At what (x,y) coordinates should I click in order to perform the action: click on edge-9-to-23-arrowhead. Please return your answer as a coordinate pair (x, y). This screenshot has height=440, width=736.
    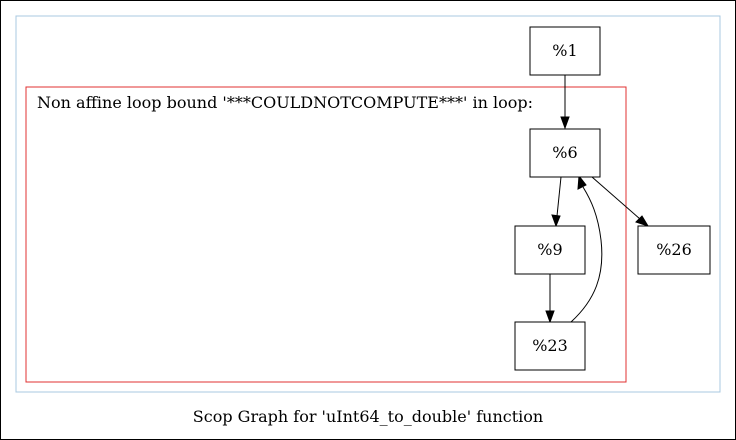
    Looking at the image, I should click on (550, 317).